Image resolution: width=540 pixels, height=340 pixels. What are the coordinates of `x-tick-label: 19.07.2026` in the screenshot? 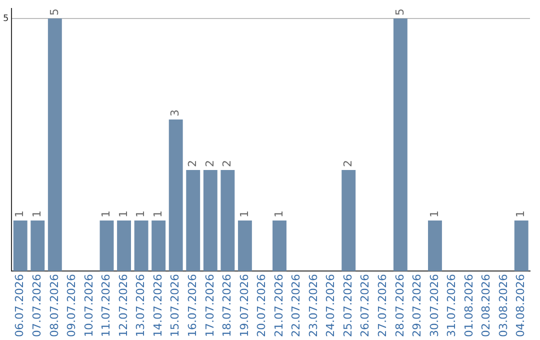 It's located at (244, 306).